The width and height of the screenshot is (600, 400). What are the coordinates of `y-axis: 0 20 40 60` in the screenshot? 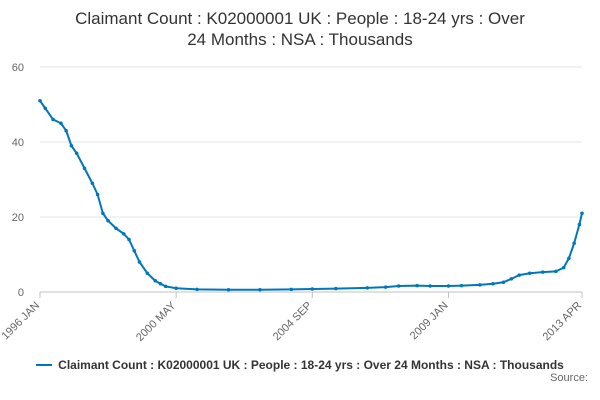 It's located at (18, 180).